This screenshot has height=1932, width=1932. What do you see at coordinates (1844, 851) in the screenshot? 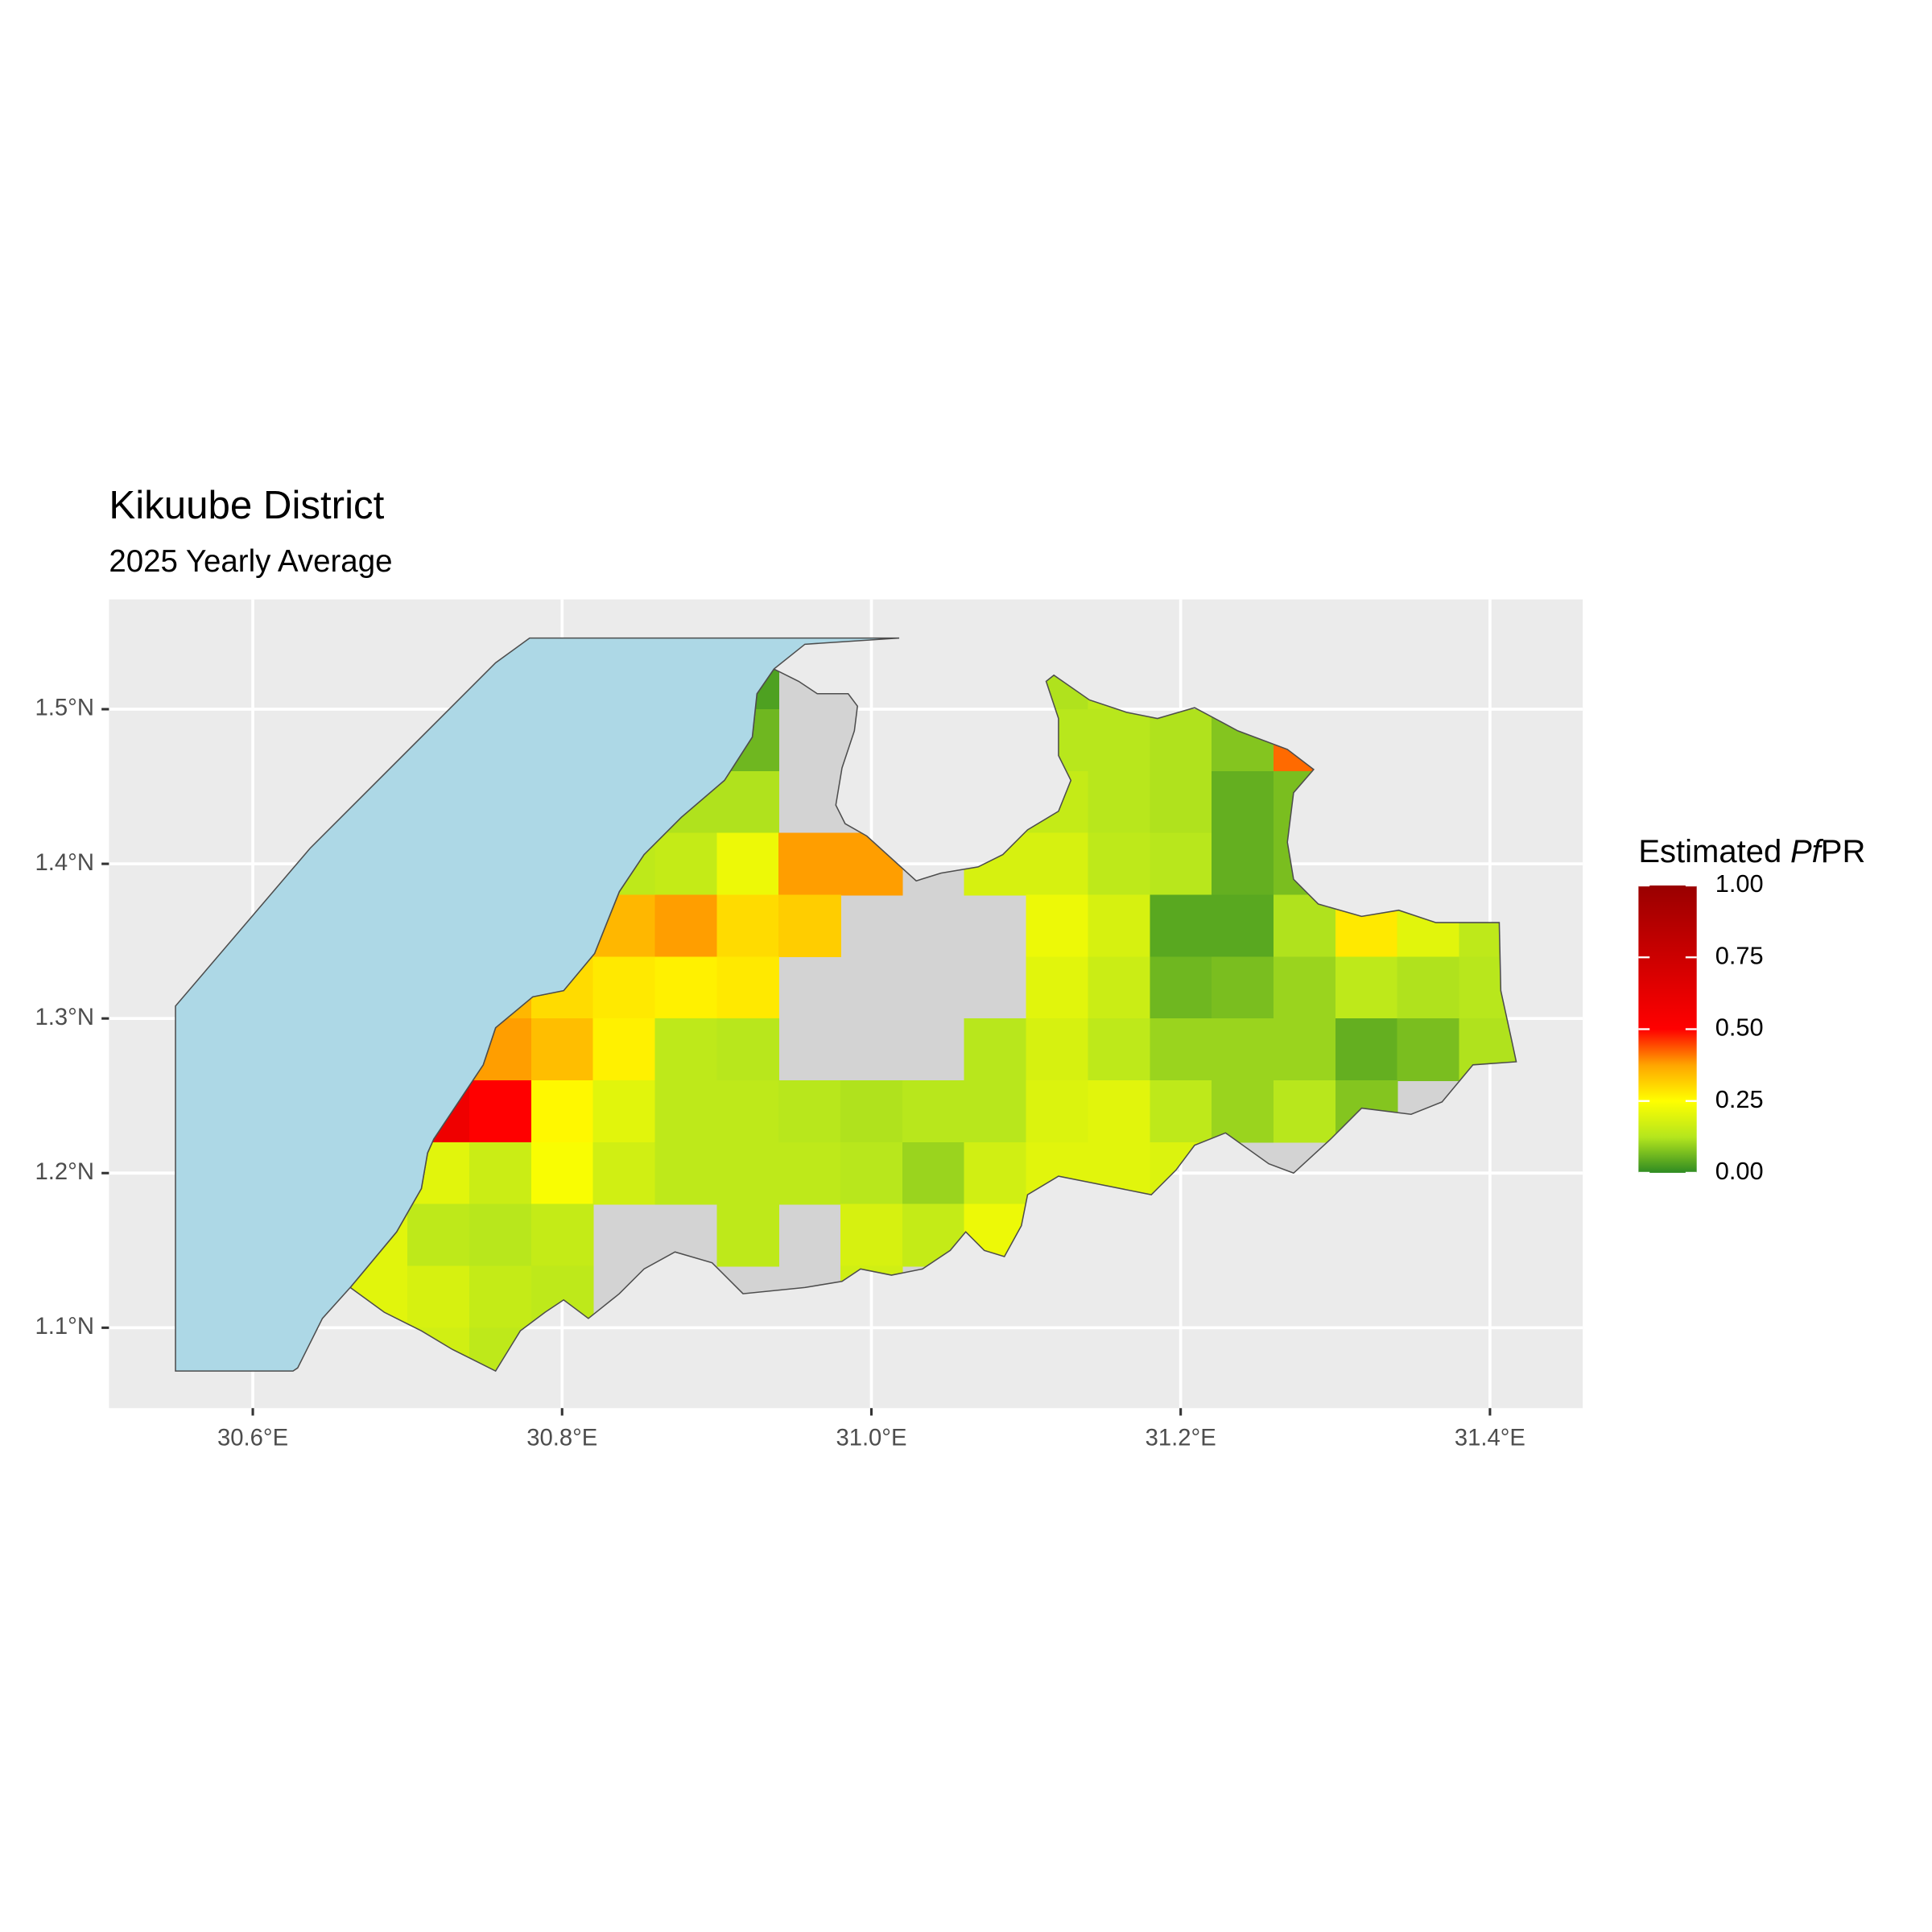
I see `legend-title-part: PR` at bounding box center [1844, 851].